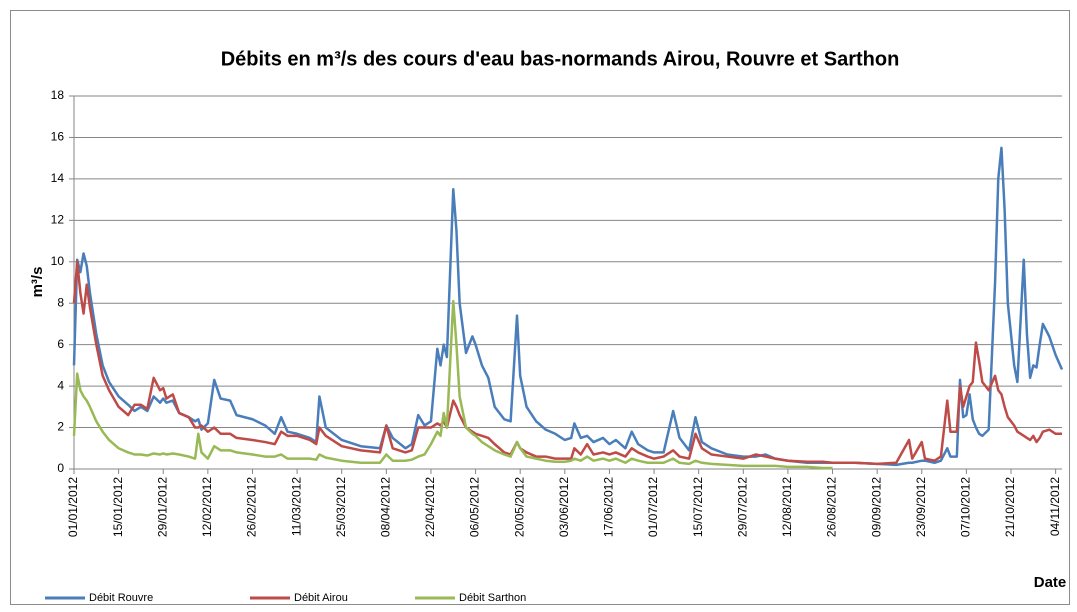 Image resolution: width=1077 pixels, height=612 pixels. I want to click on x-tick-label: 29/01/2012, so click(162, 507).